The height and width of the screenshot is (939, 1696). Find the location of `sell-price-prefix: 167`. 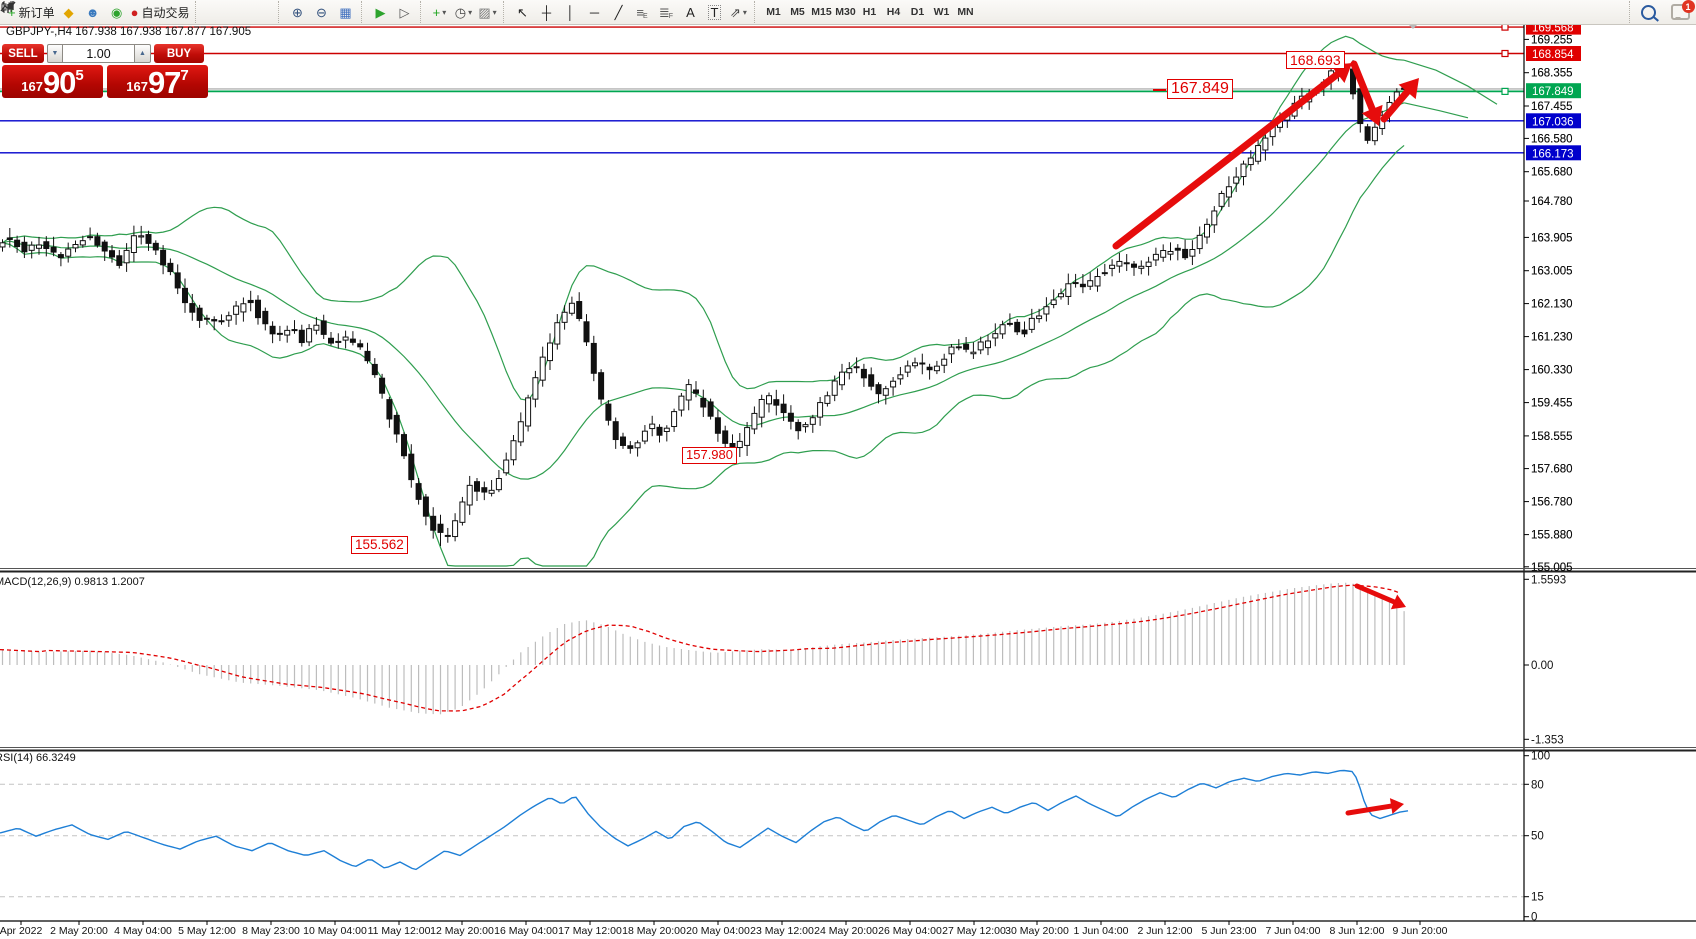

sell-price-prefix: 167 is located at coordinates (32, 86).